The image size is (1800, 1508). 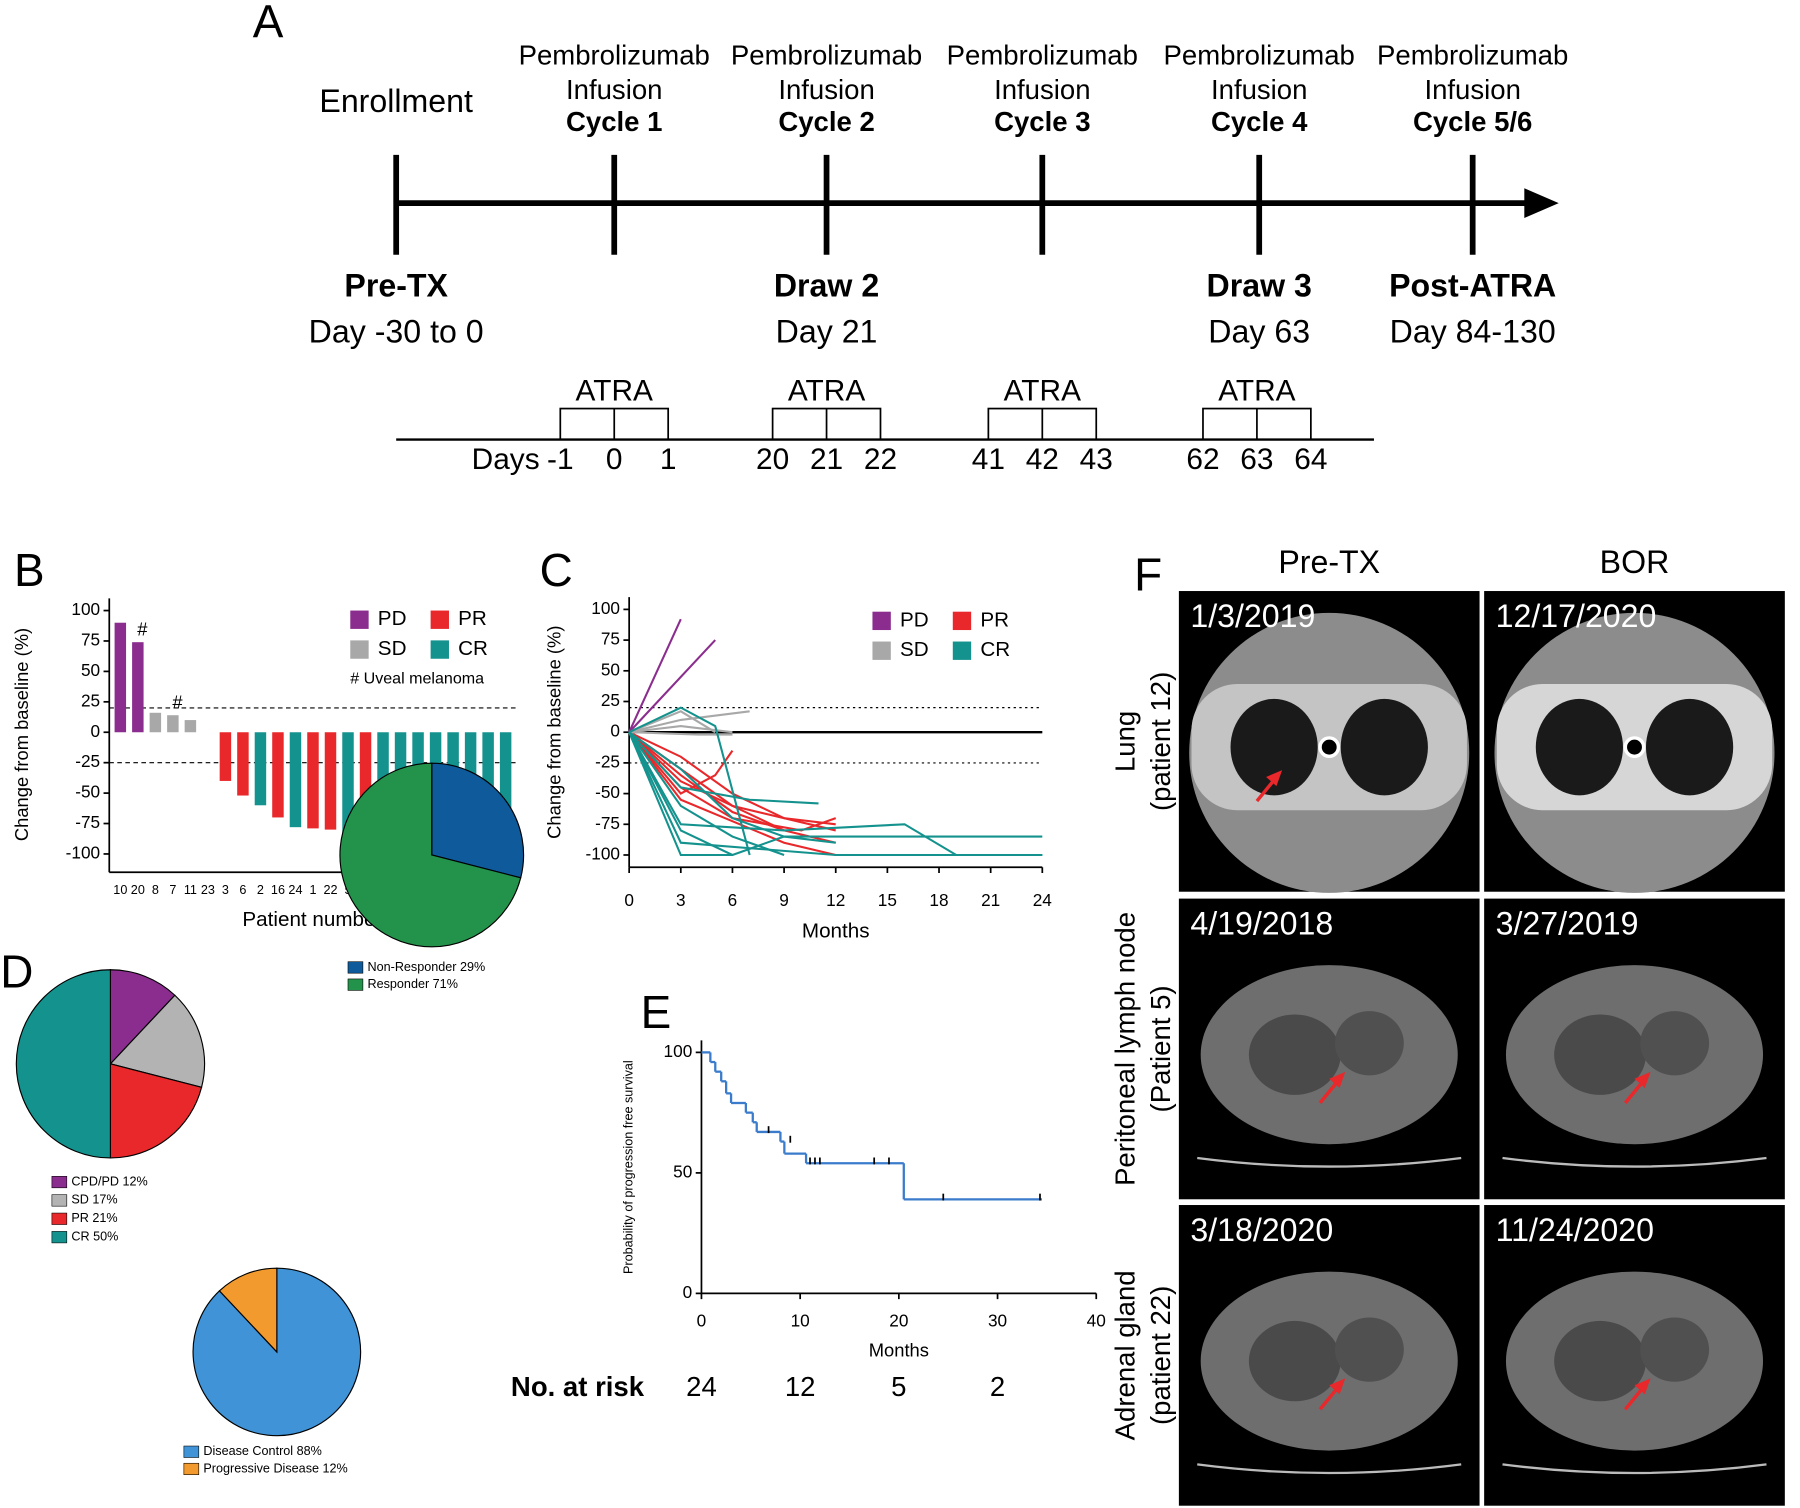 What do you see at coordinates (330, 890) in the screenshot?
I see `x-tick-label: 22` at bounding box center [330, 890].